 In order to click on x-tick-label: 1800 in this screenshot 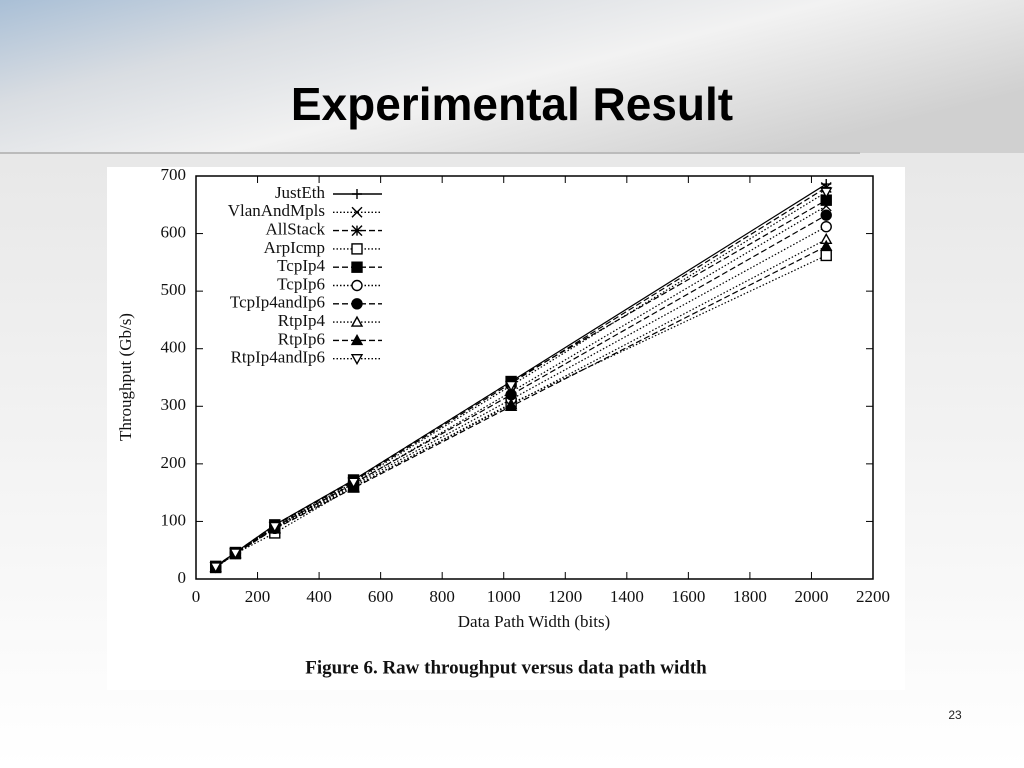, I will do `click(750, 596)`.